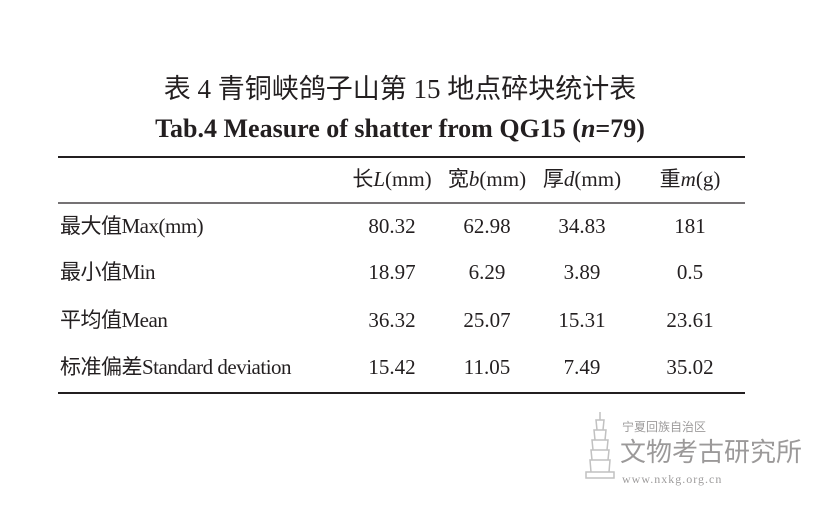  I want to click on row-label: 平均值Mean, so click(114, 320).